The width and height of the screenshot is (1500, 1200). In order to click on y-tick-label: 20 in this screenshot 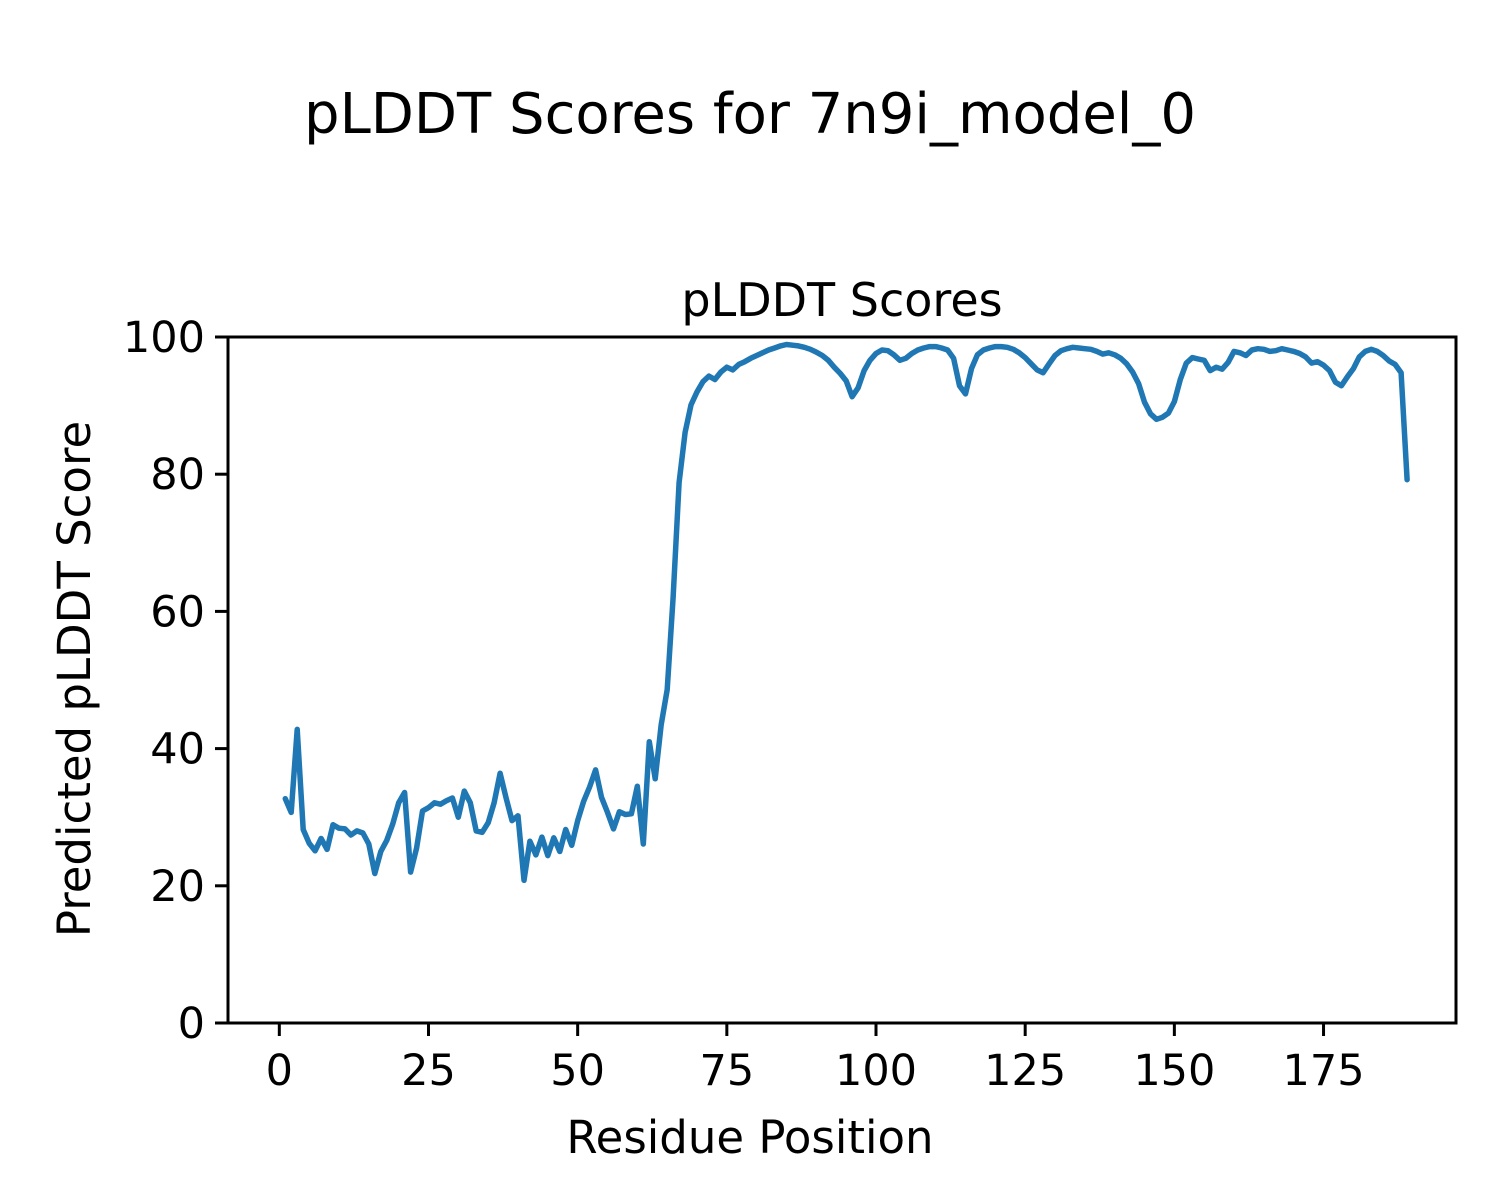, I will do `click(177, 887)`.